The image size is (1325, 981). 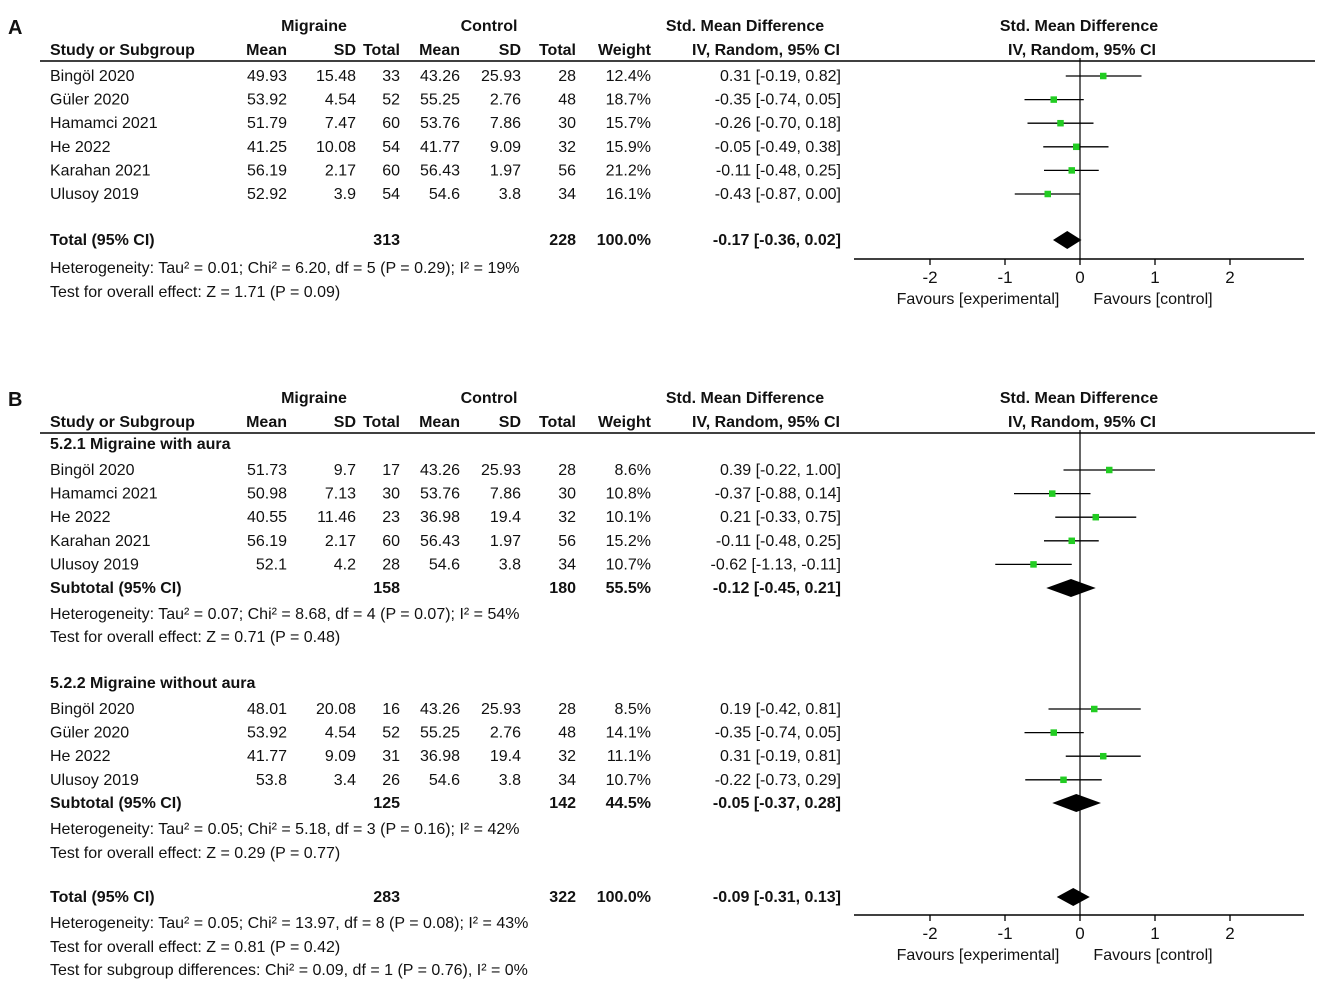 What do you see at coordinates (271, 564) in the screenshot?
I see `migraine-mean: 52.1` at bounding box center [271, 564].